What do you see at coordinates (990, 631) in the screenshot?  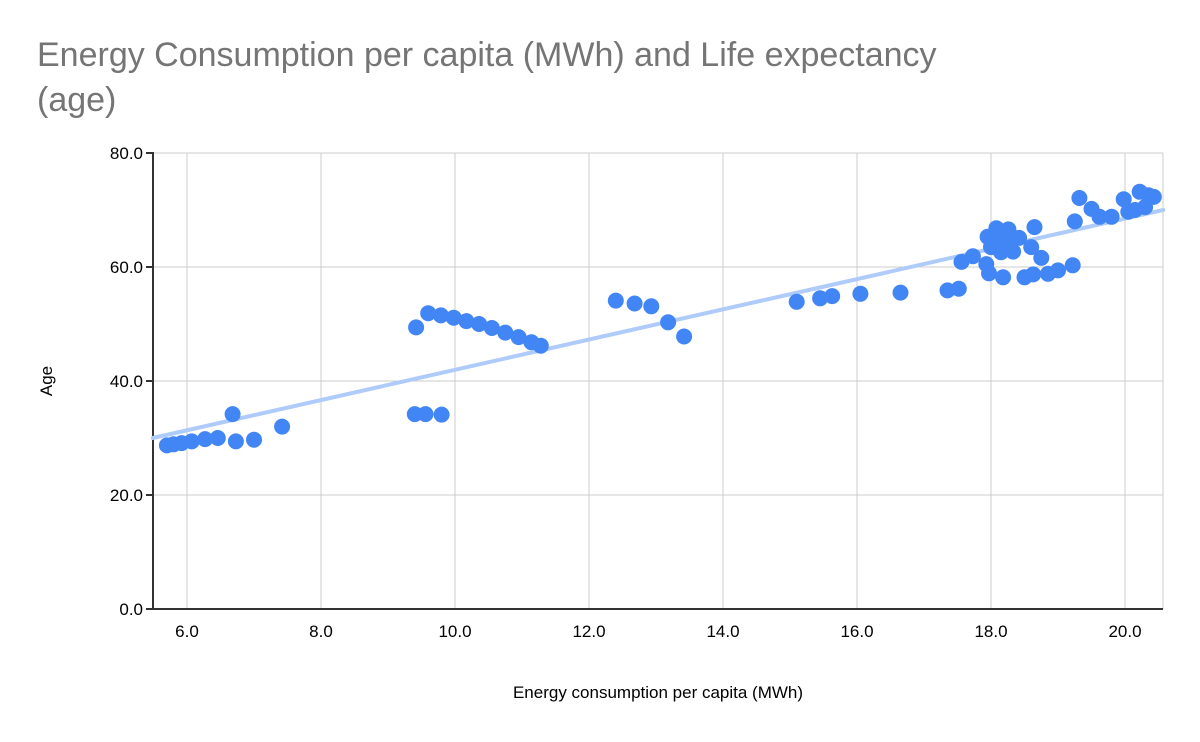 I see `x-tick-label: 18.0` at bounding box center [990, 631].